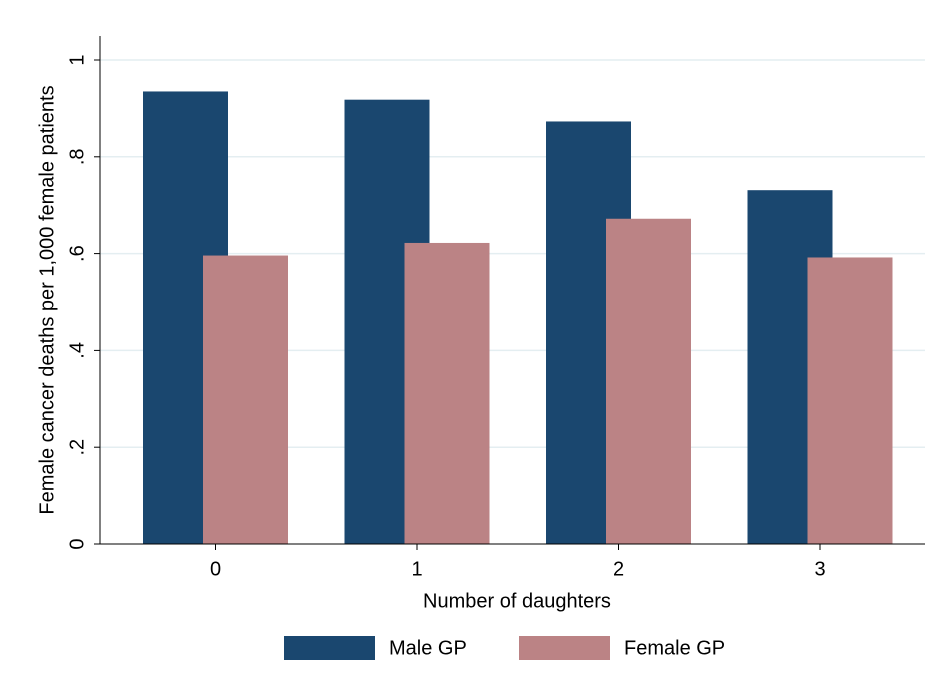 The image size is (947, 696). What do you see at coordinates (77, 350) in the screenshot?
I see `y-tick-label: .4` at bounding box center [77, 350].